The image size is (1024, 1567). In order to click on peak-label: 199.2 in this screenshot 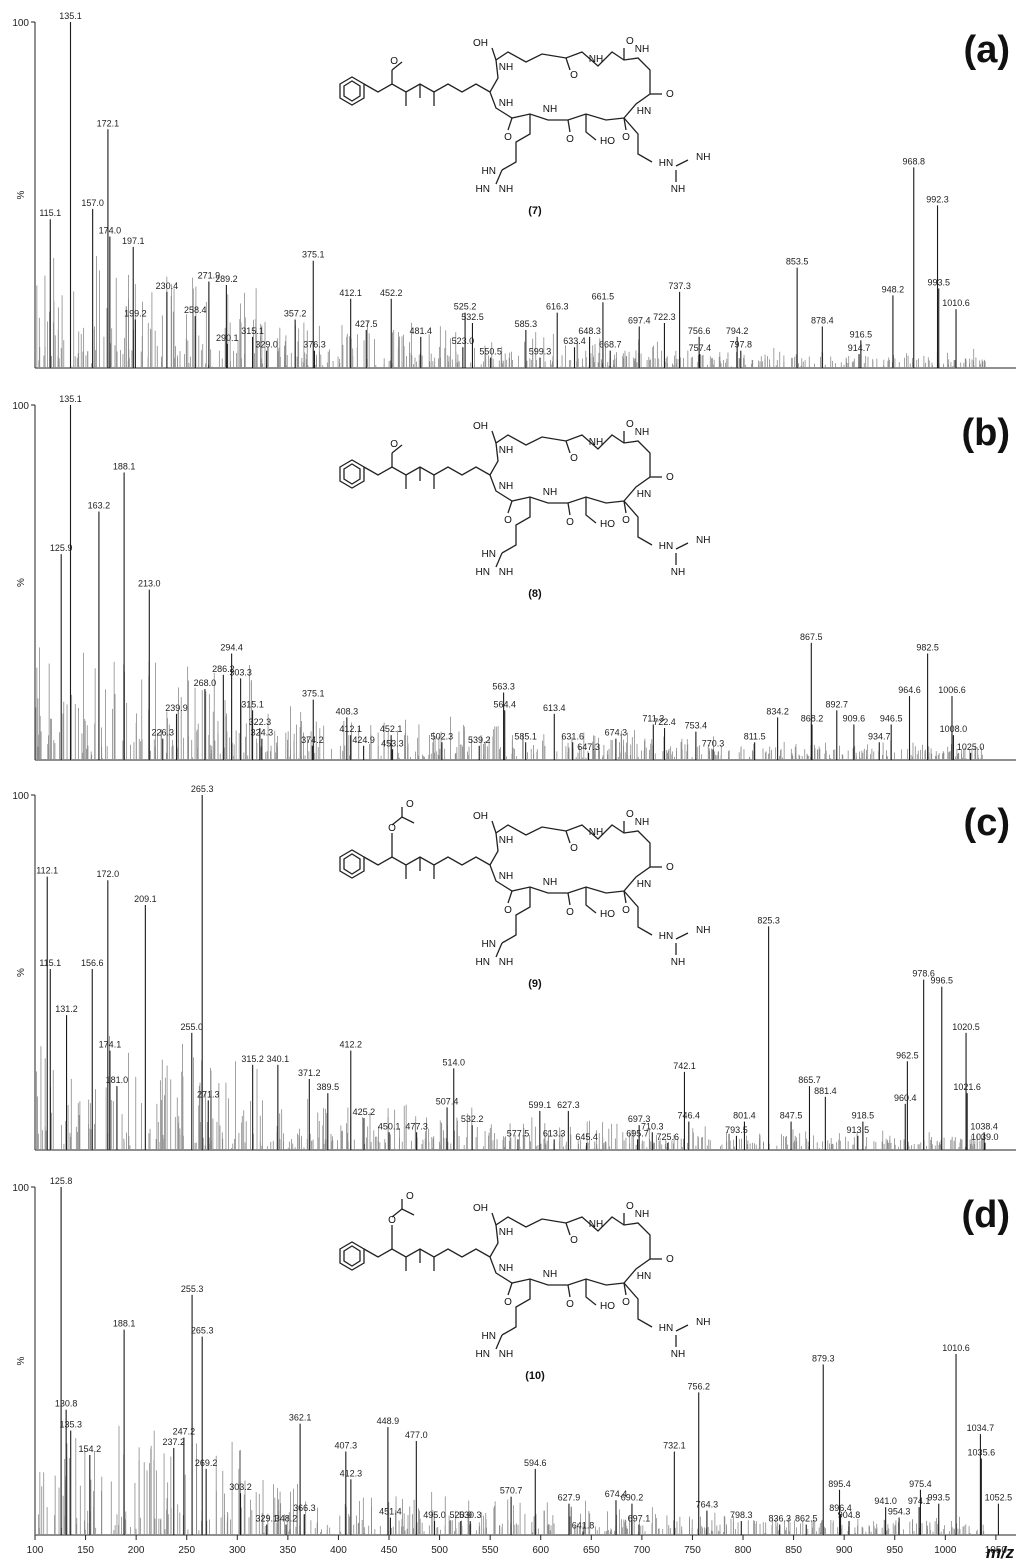, I will do `click(135, 314)`.